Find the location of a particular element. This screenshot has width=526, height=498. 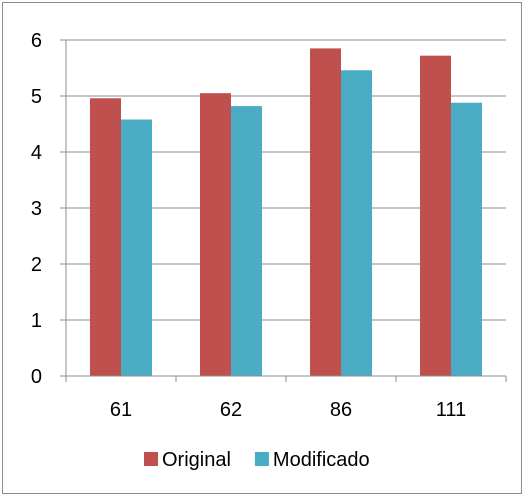

y-tick-label: 2 is located at coordinates (36, 265).